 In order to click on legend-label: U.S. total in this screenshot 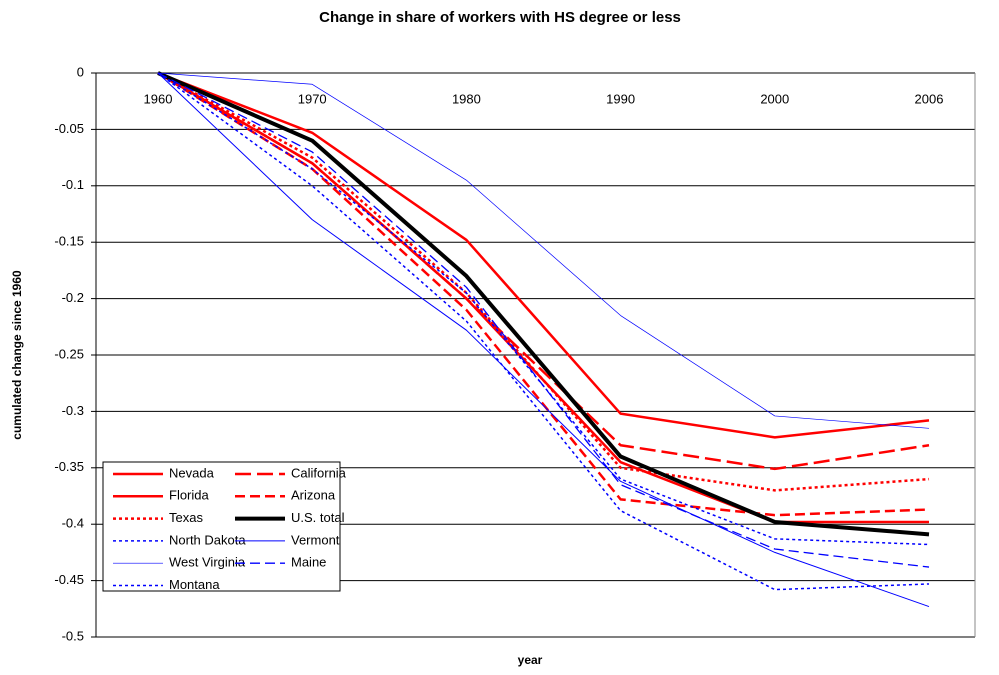, I will do `click(318, 517)`.